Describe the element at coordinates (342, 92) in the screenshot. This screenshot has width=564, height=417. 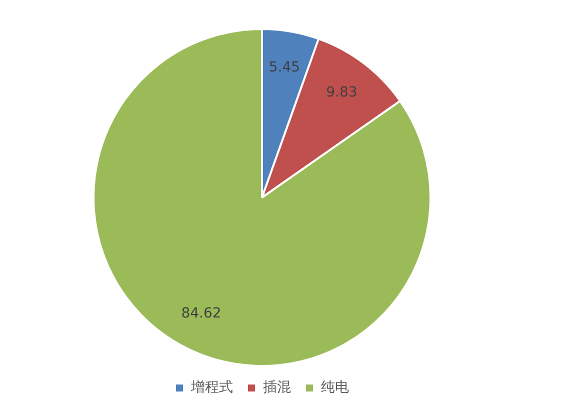
I see `data-label: 9.83` at that location.